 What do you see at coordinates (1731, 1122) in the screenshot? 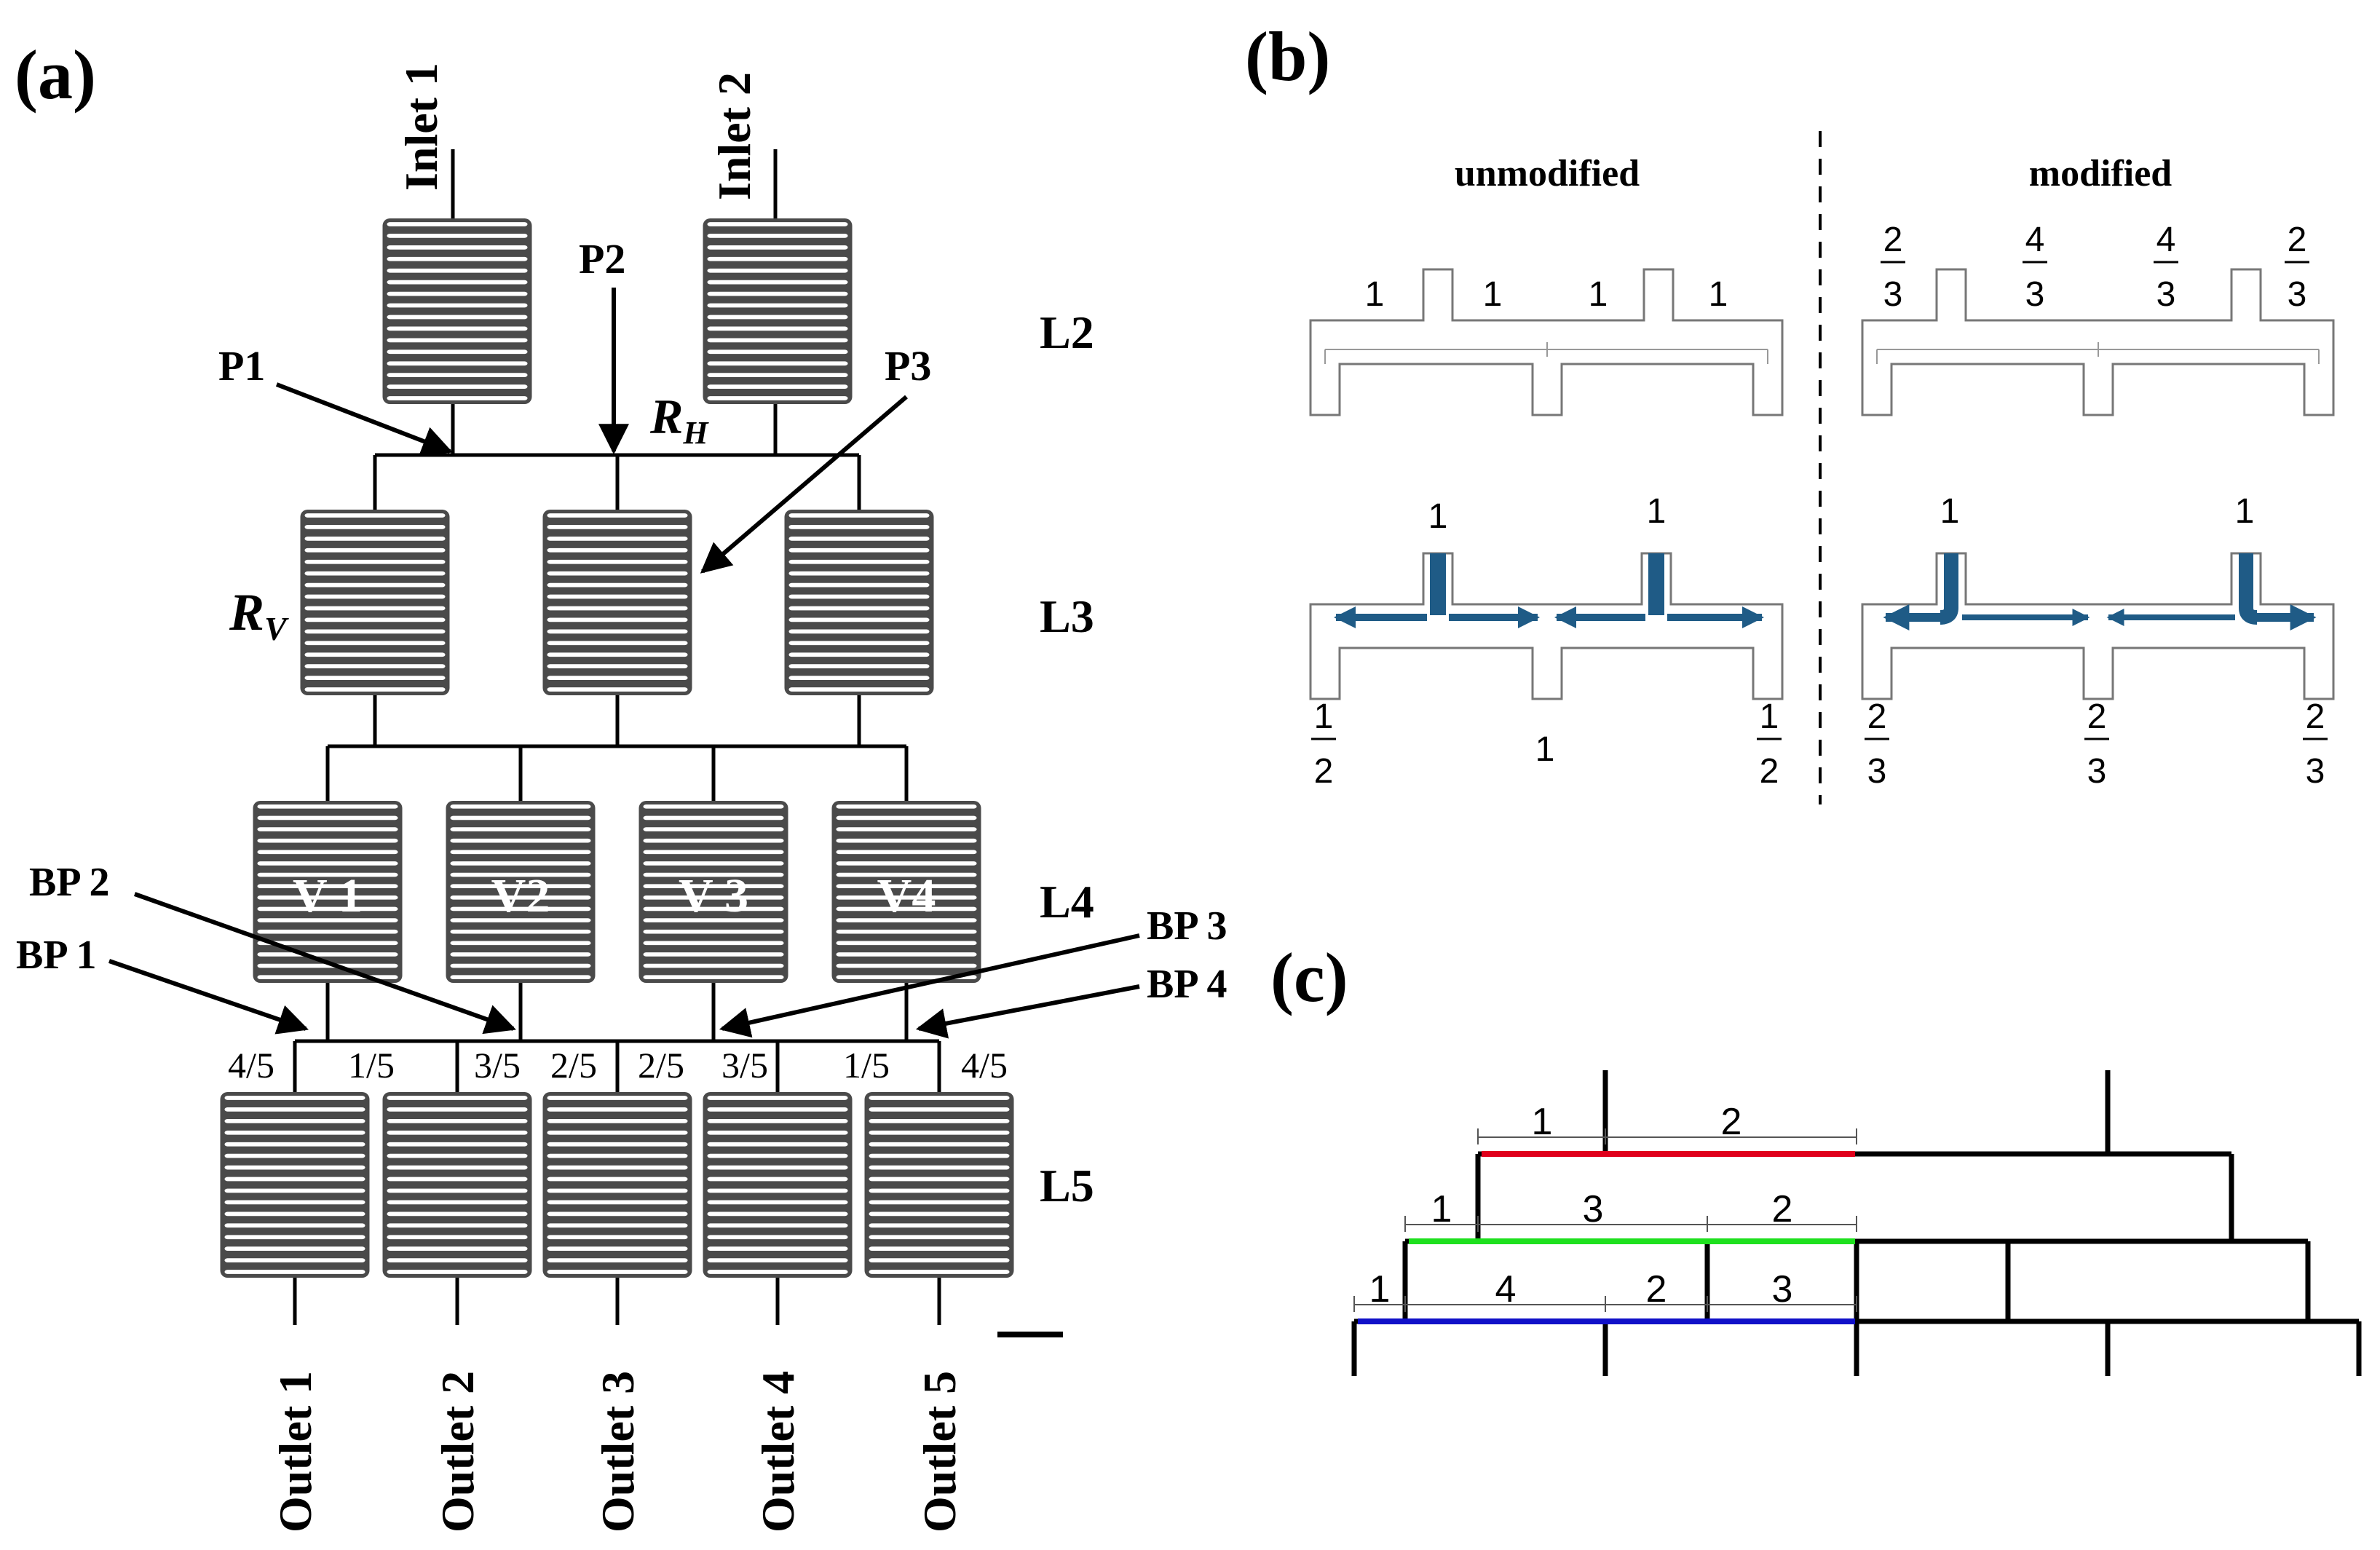
I see `red-segment-label: 2` at bounding box center [1731, 1122].